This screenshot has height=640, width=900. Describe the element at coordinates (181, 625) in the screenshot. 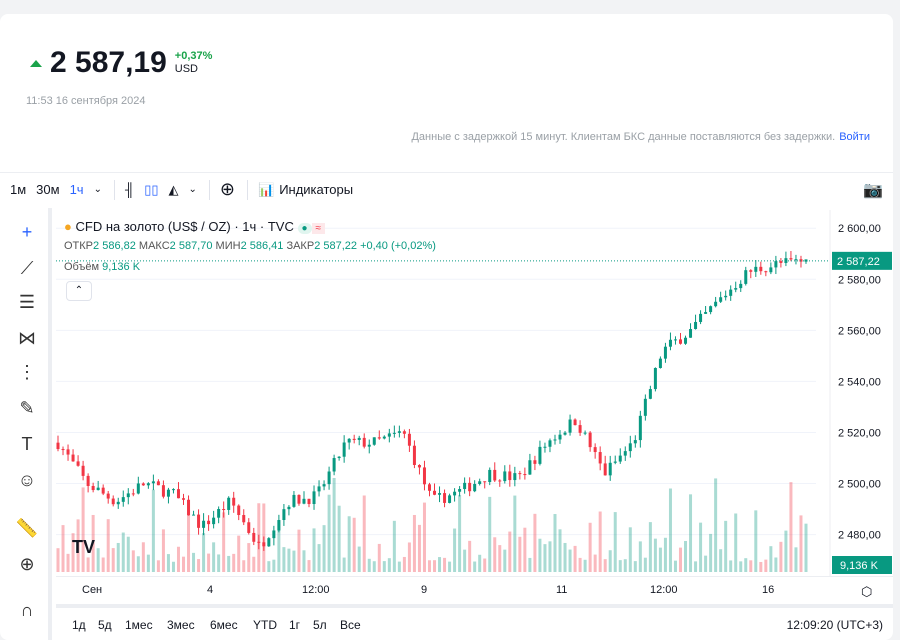

I see `range-3m: 3мес` at that location.